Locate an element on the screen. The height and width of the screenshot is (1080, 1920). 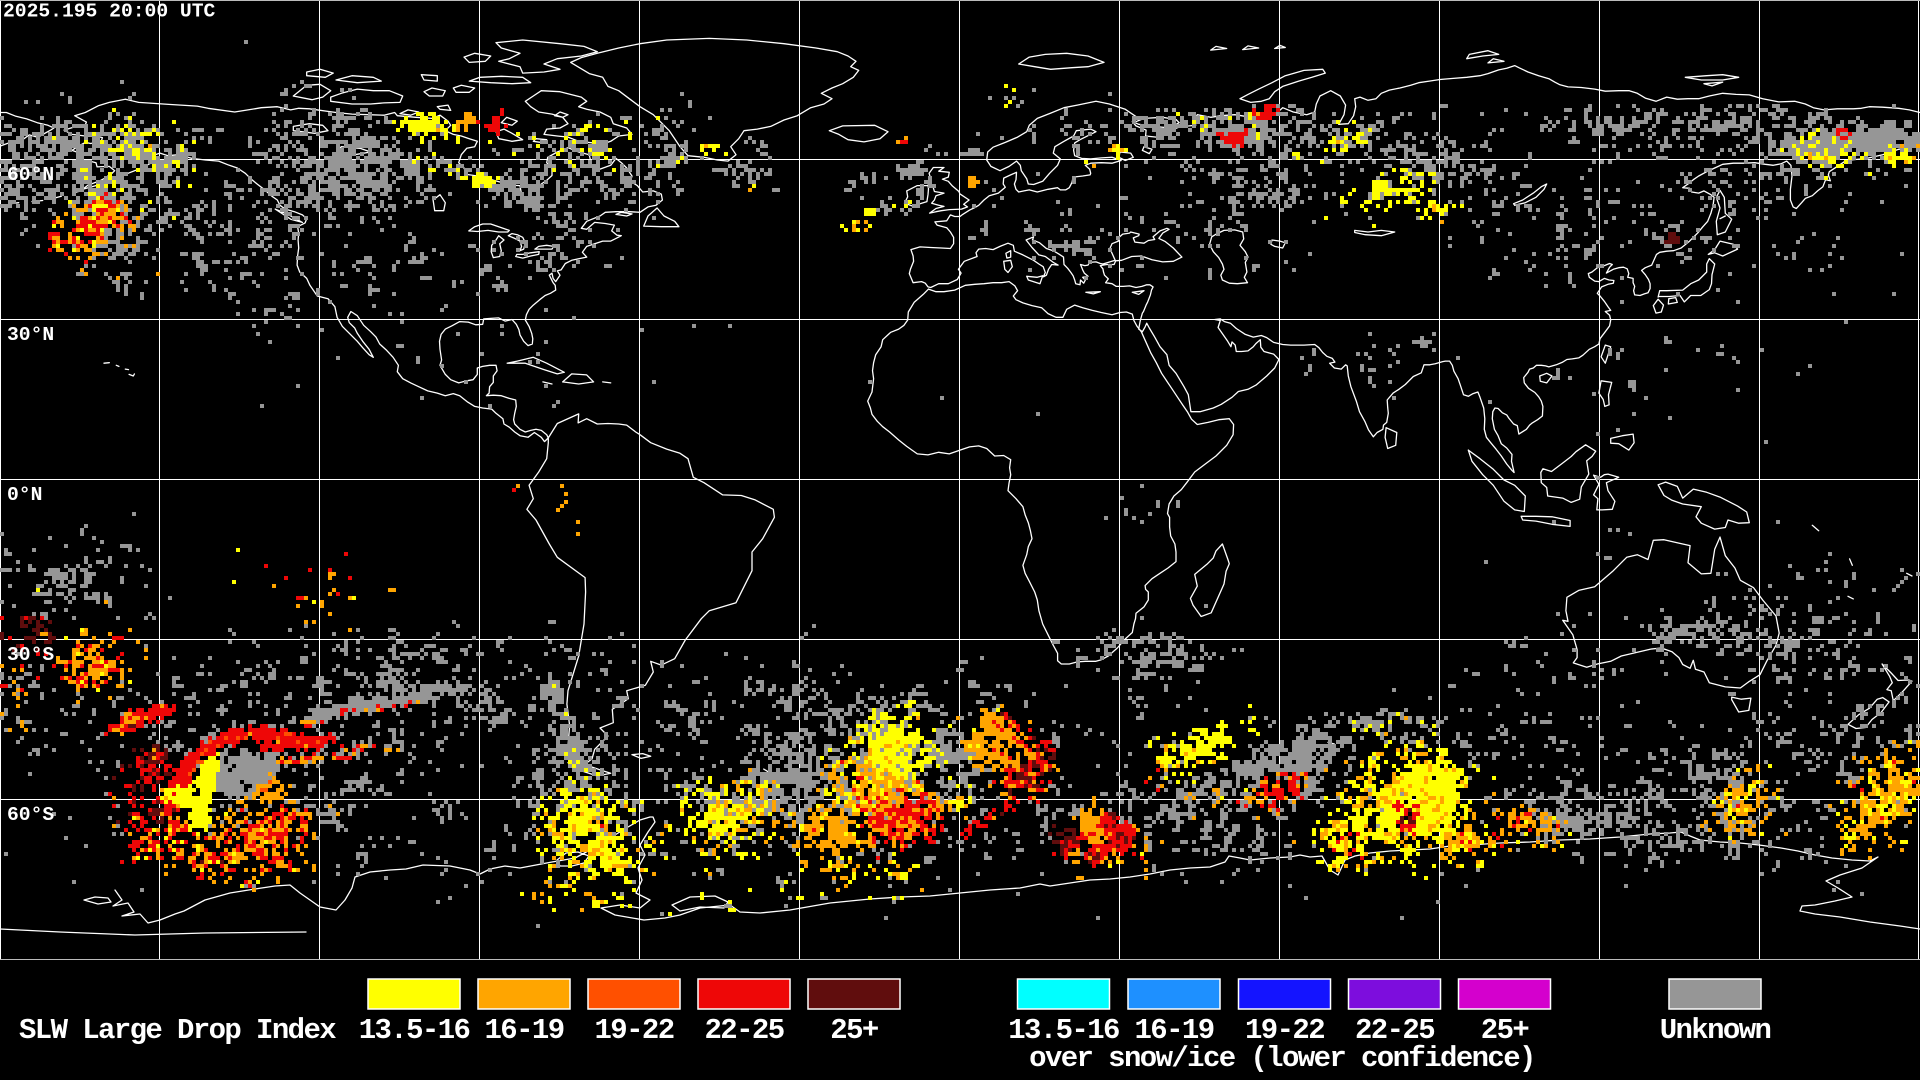
svg-text: 30°N is located at coordinates (30, 335).